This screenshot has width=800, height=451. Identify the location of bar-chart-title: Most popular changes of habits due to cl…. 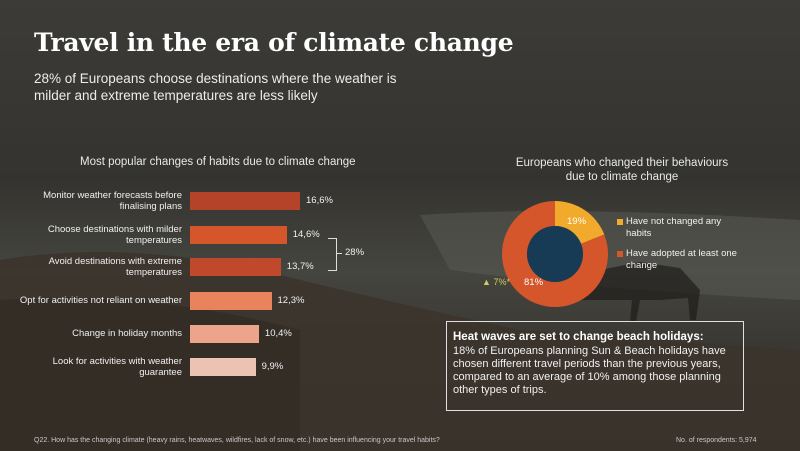
(218, 162).